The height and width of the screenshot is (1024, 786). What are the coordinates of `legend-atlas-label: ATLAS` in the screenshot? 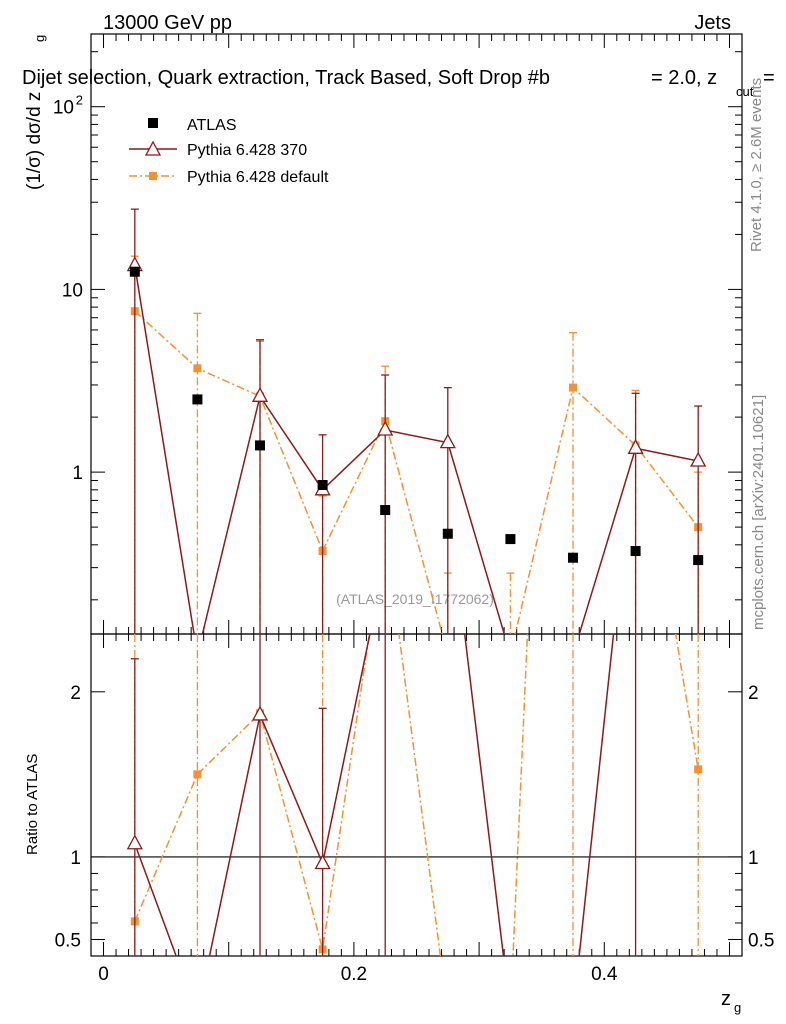 It's located at (212, 125).